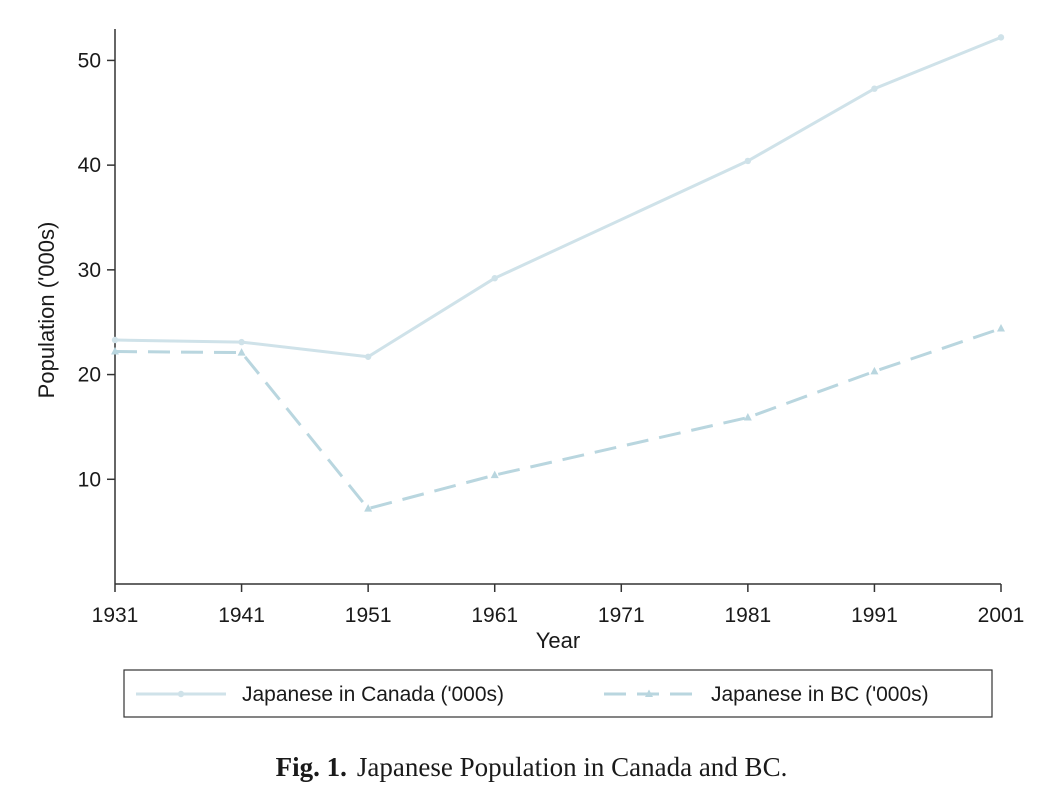 This screenshot has height=806, width=1063. What do you see at coordinates (89, 270) in the screenshot?
I see `y-tick-label: 30` at bounding box center [89, 270].